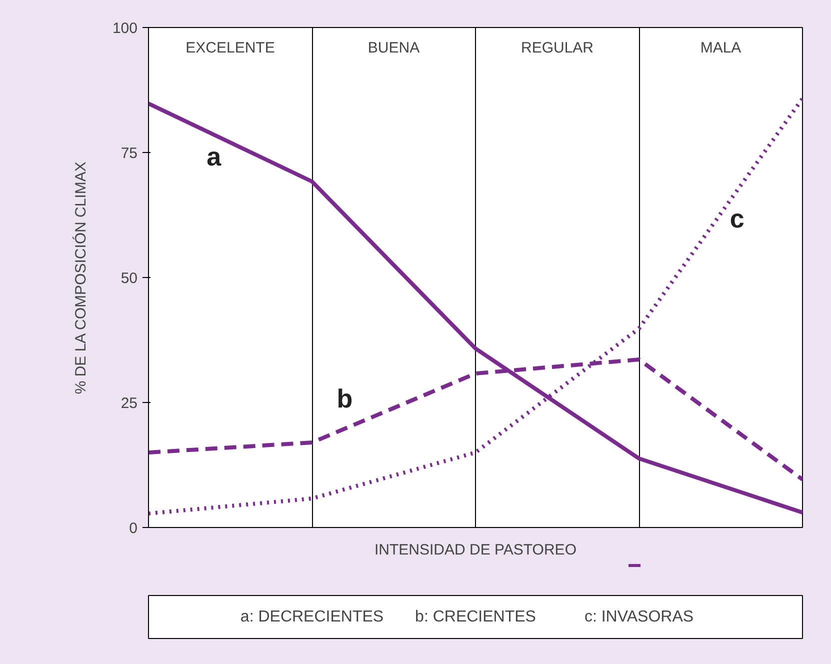  I want to click on y-tick-label: 25, so click(129, 403).